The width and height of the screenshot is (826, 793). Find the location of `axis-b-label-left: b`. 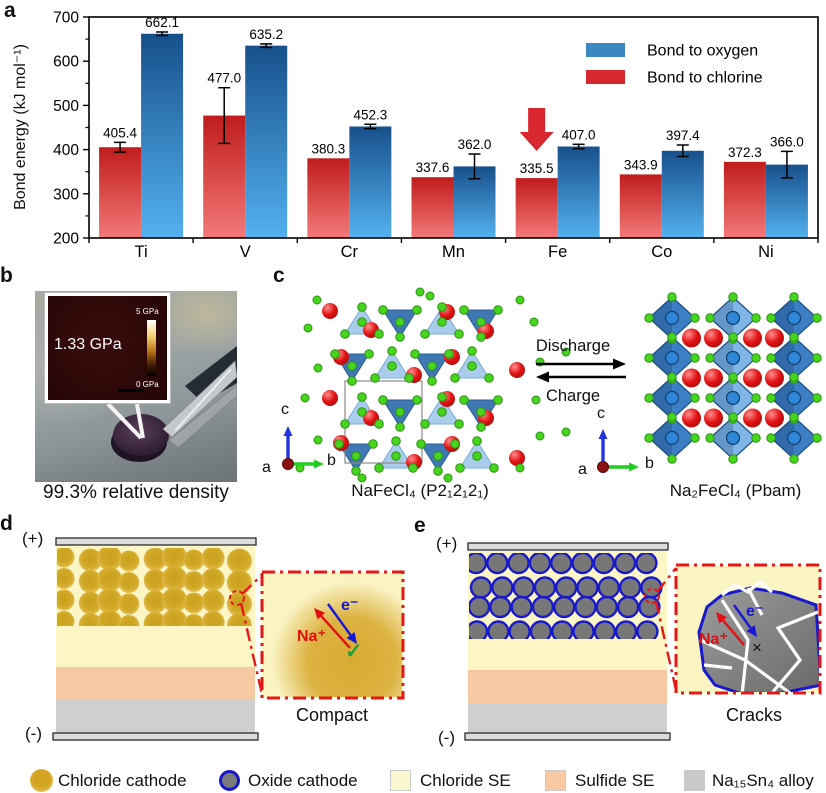

axis-b-label-left: b is located at coordinates (331, 460).